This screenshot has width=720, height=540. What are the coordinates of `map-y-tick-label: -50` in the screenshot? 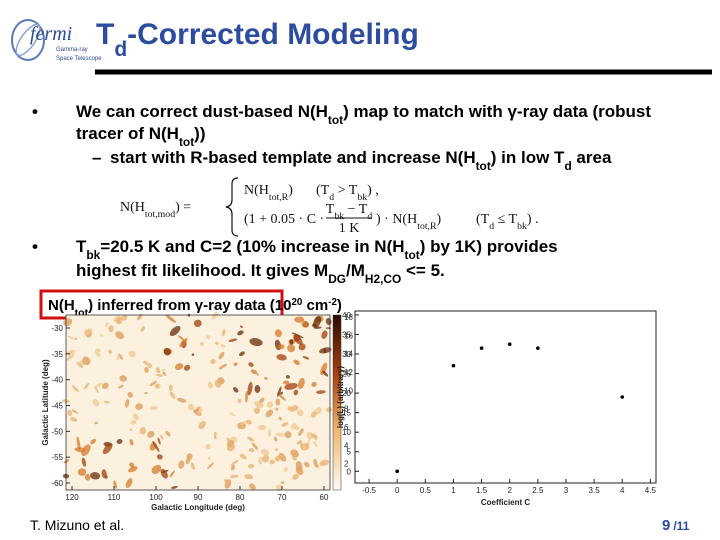 It's located at (57, 431).